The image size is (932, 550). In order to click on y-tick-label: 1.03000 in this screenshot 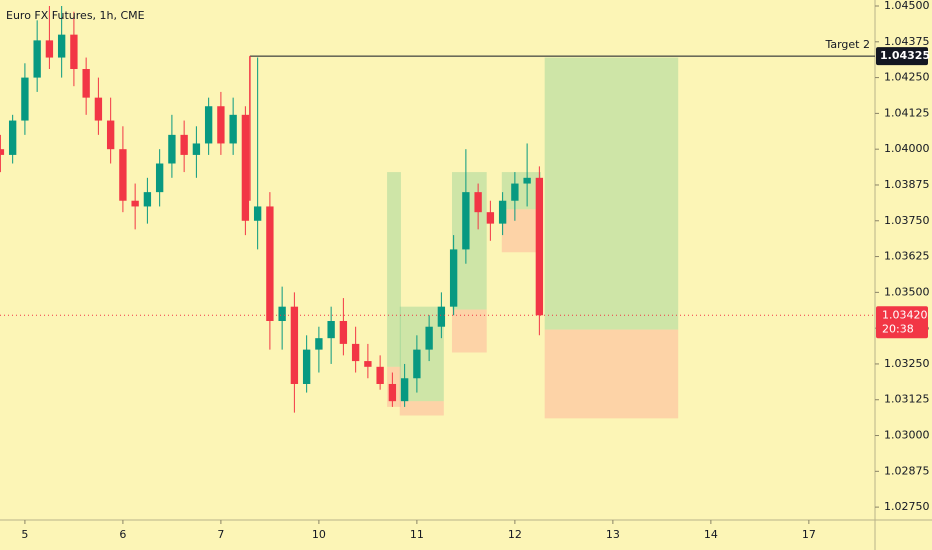, I will do `click(907, 435)`.